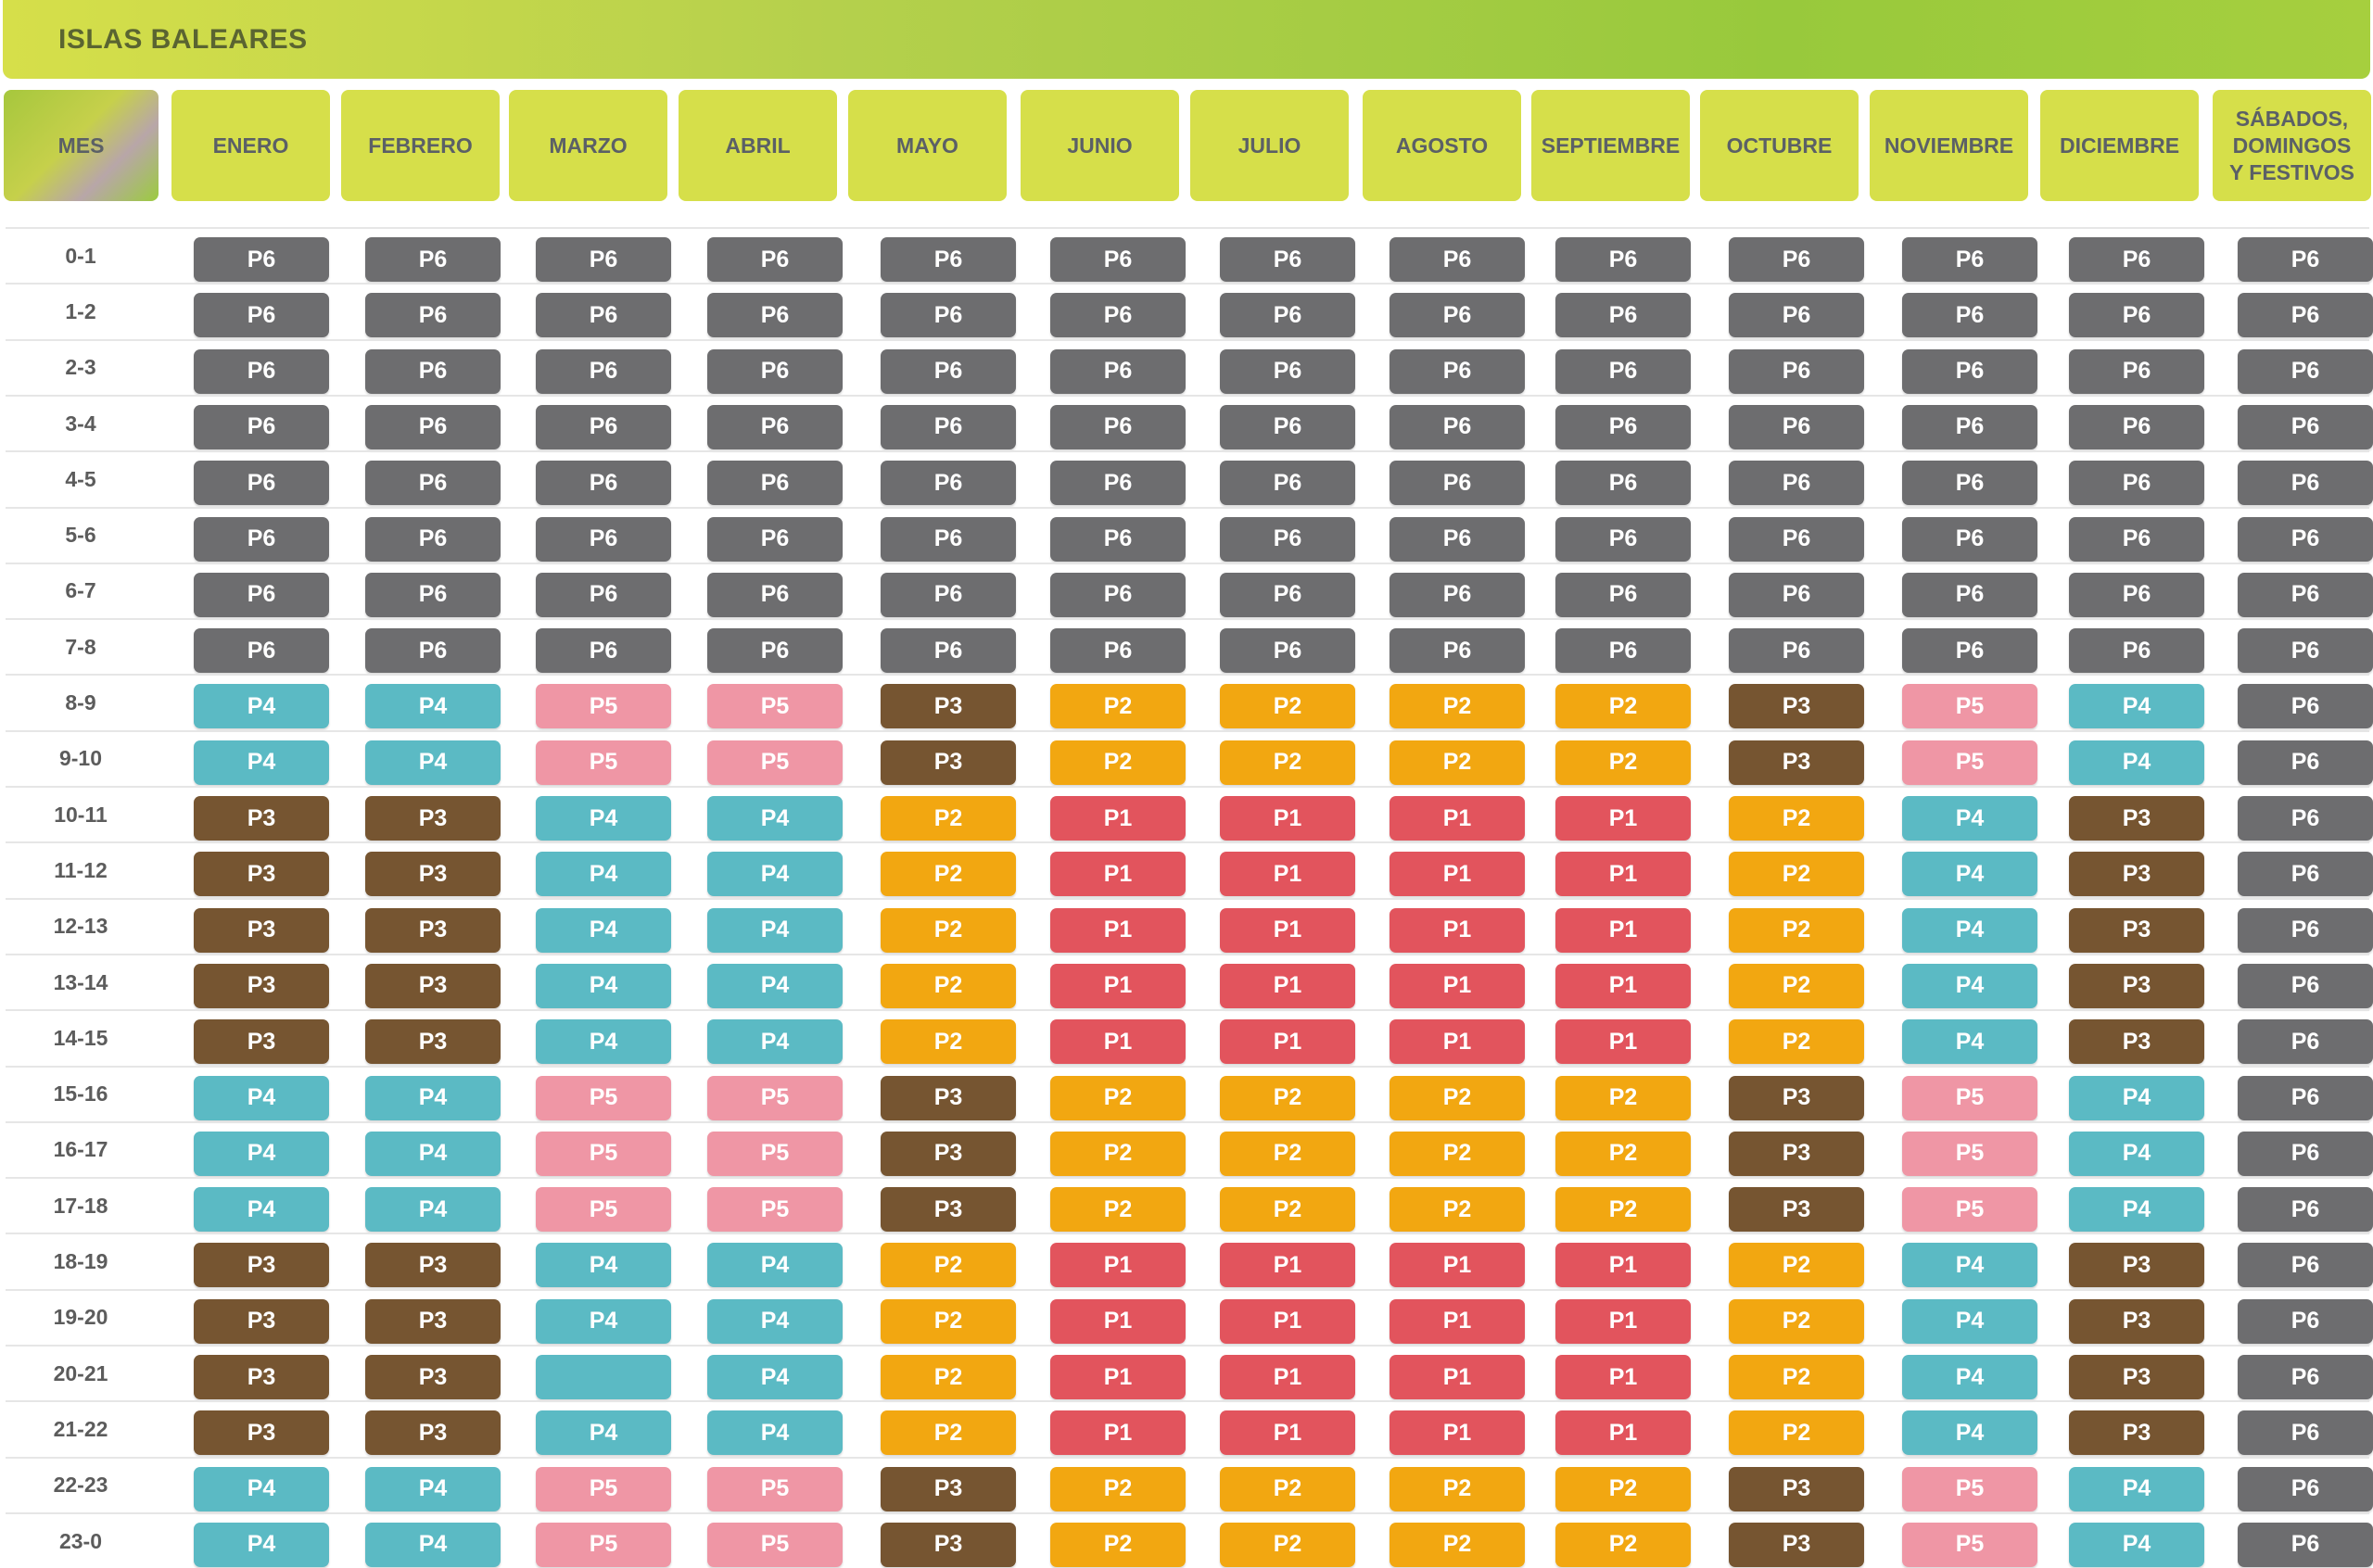 The width and height of the screenshot is (2373, 1568). I want to click on table-row: 18-19 P3 P3 P4 P4 P2 P1 P1 P1 P1 P2 P4 P3 P6, so click(1189, 1260).